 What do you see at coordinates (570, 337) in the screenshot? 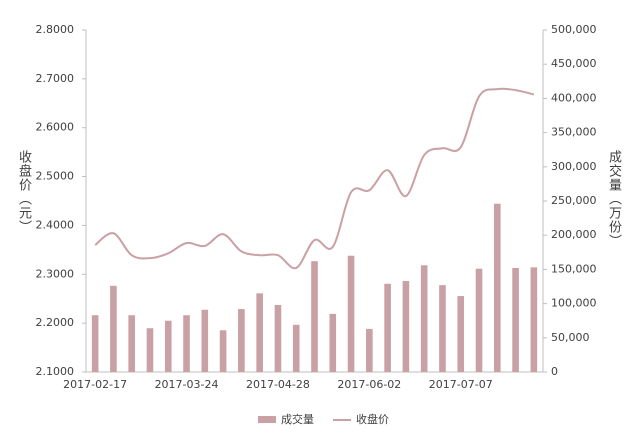
I see `y2-tick-label: 50,000` at bounding box center [570, 337].